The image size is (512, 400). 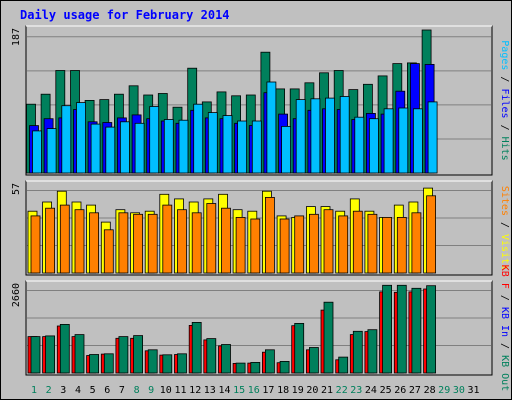 I want to click on axis-label-part-hits-3: /, so click(x=504, y=128).